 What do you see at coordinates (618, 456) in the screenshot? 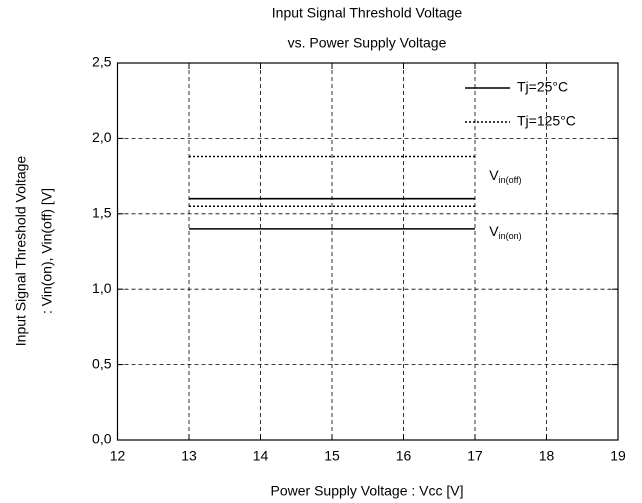
I see `x-tick-label: 19` at bounding box center [618, 456].